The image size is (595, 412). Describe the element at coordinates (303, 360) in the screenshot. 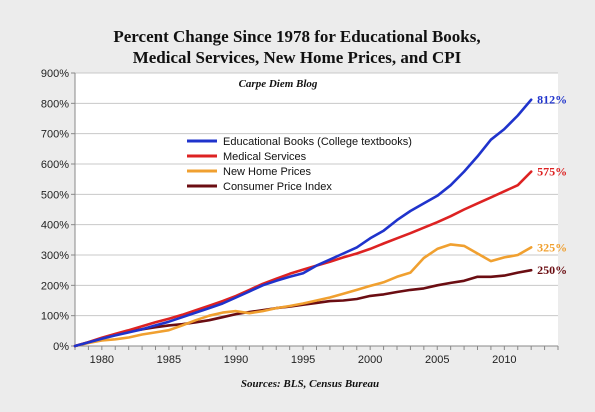

I see `x-tick-label: 1995` at that location.